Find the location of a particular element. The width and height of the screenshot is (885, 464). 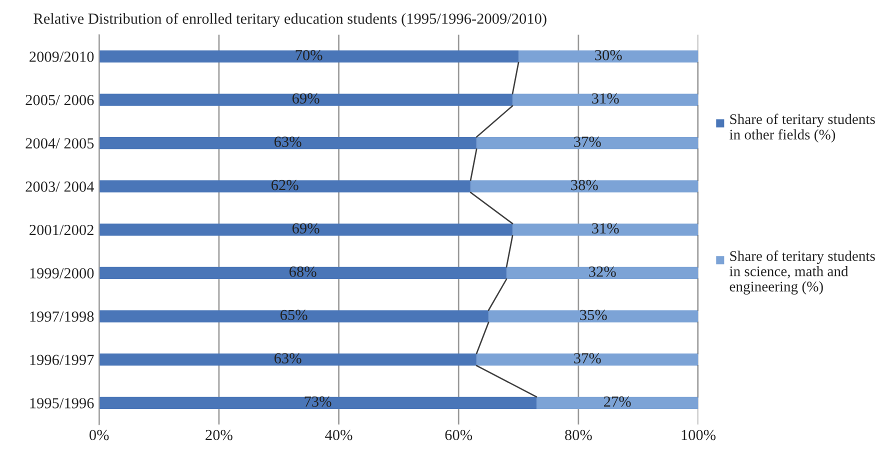

chart-title: Relative Distribution of enrolled teritary education students (1995/1996-2009/2010) is located at coordinates (290, 19).